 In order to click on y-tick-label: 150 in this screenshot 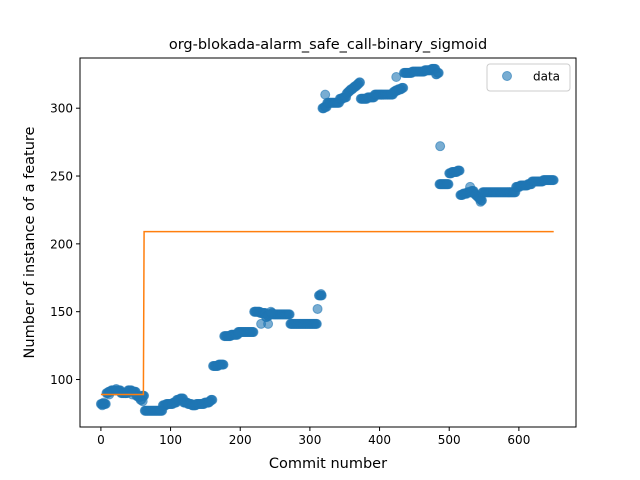, I will do `click(61, 312)`.